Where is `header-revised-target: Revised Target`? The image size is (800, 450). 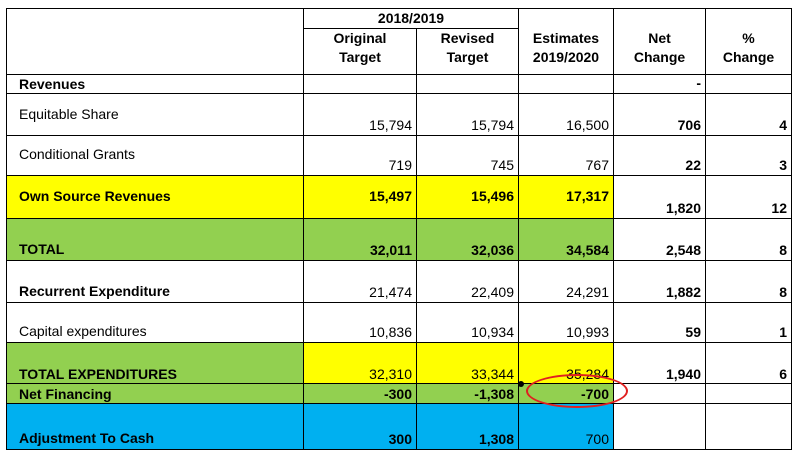 header-revised-target: Revised Target is located at coordinates (467, 51).